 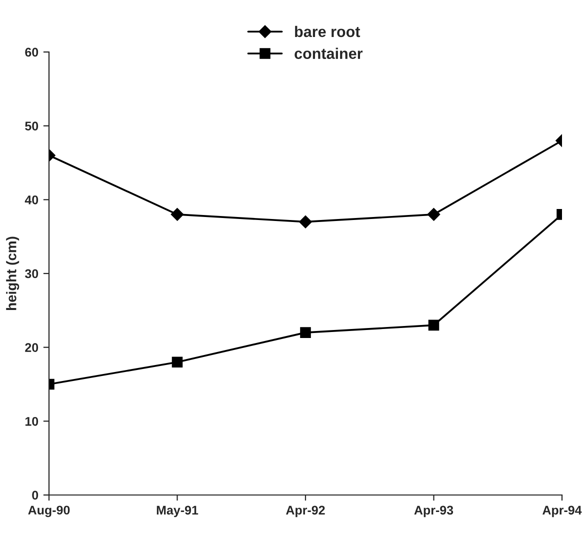 What do you see at coordinates (305, 512) in the screenshot?
I see `x-tick-label: Apr-92` at bounding box center [305, 512].